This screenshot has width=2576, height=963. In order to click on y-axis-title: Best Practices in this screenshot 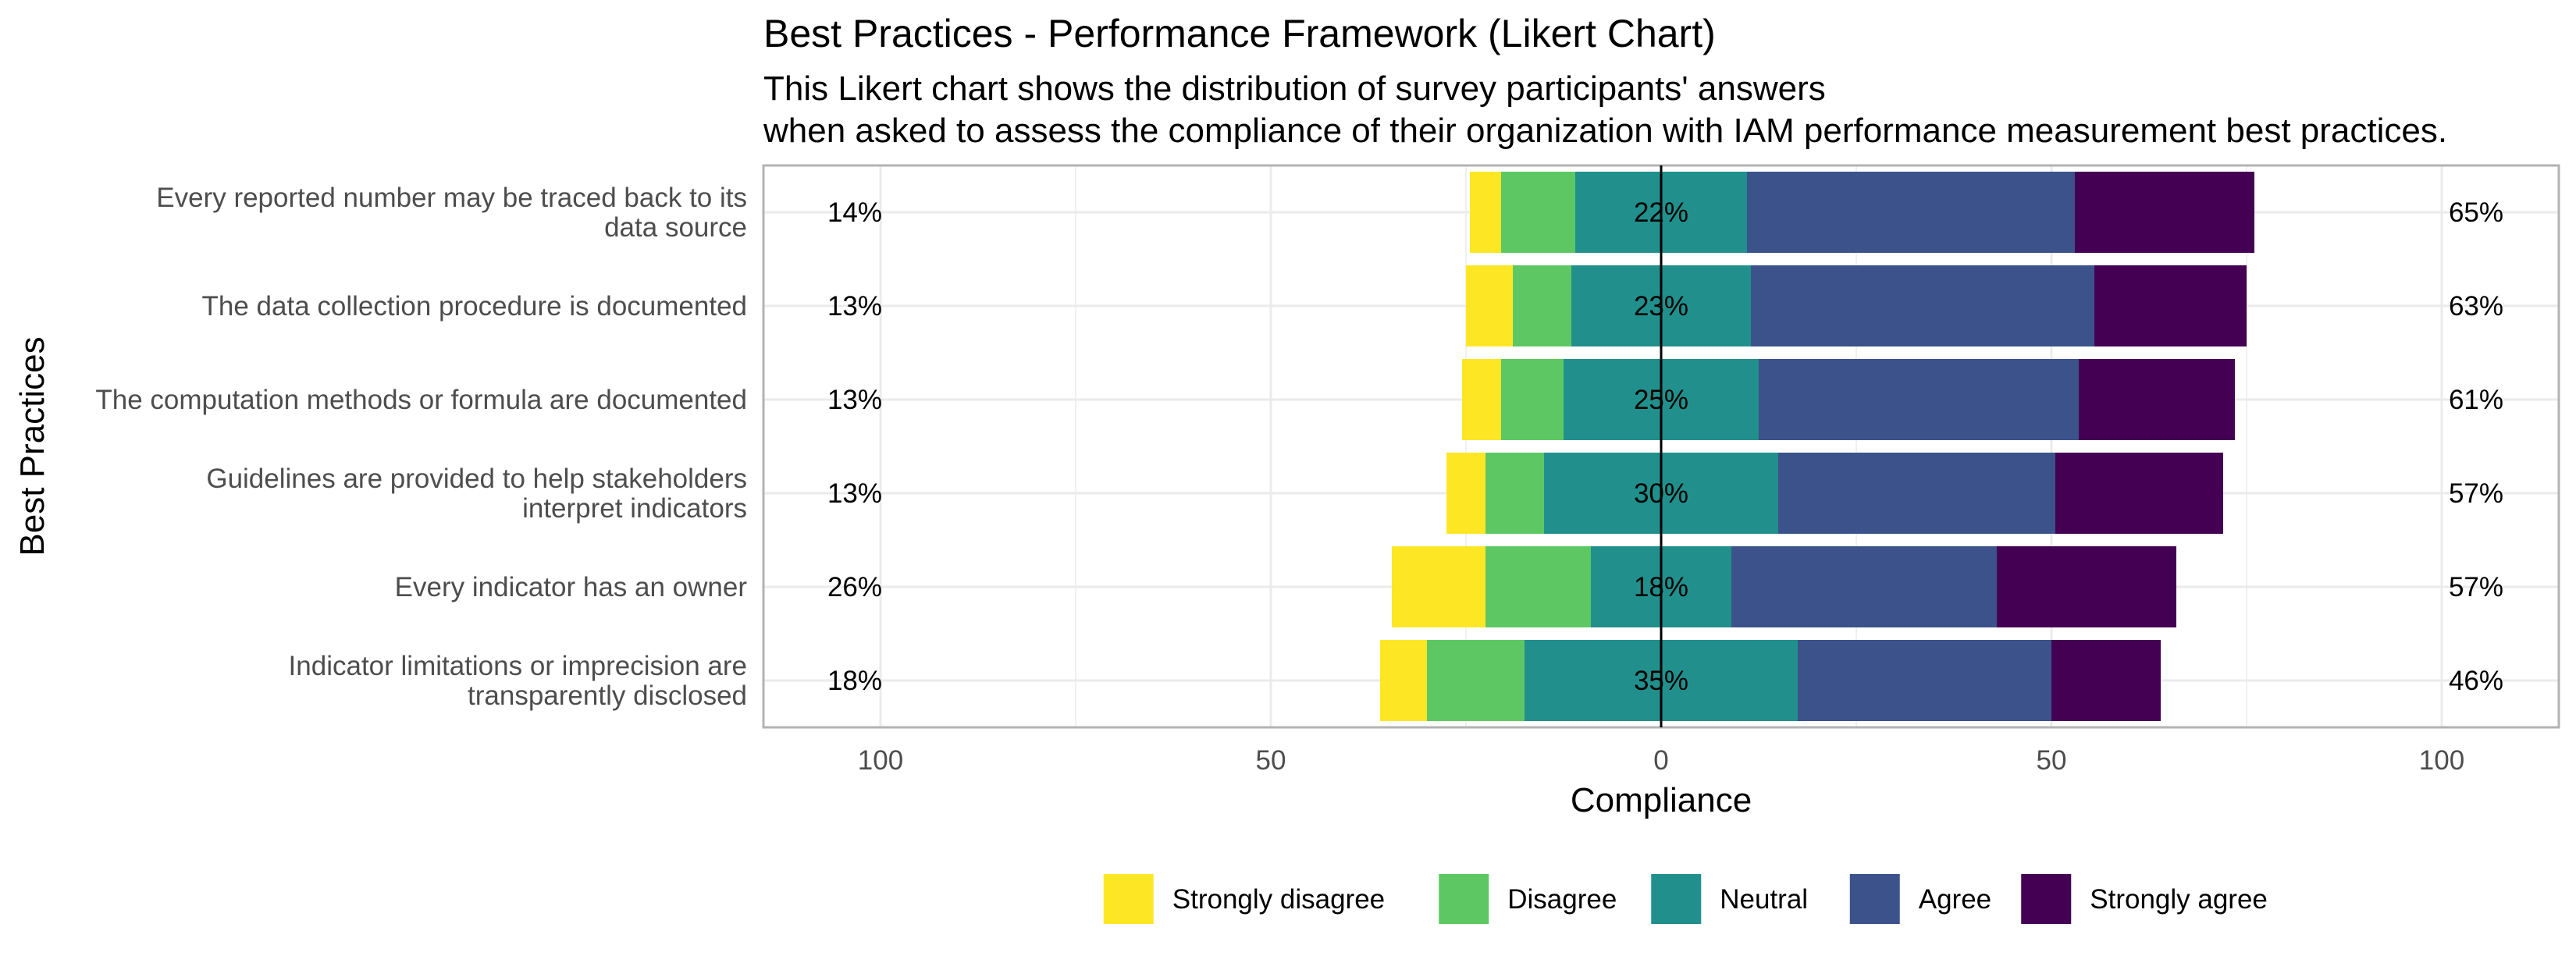, I will do `click(32, 446)`.